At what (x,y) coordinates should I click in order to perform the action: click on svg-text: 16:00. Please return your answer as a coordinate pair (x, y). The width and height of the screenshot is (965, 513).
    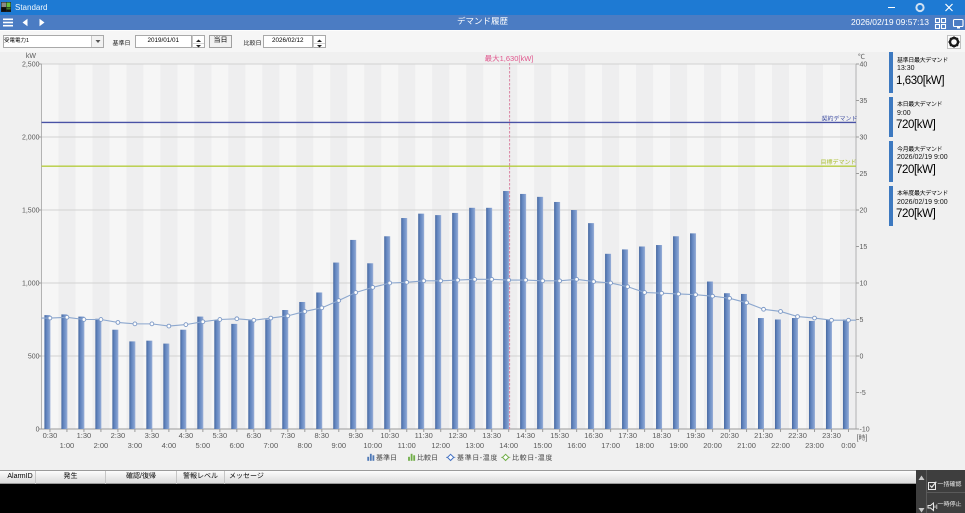
    Looking at the image, I should click on (576, 445).